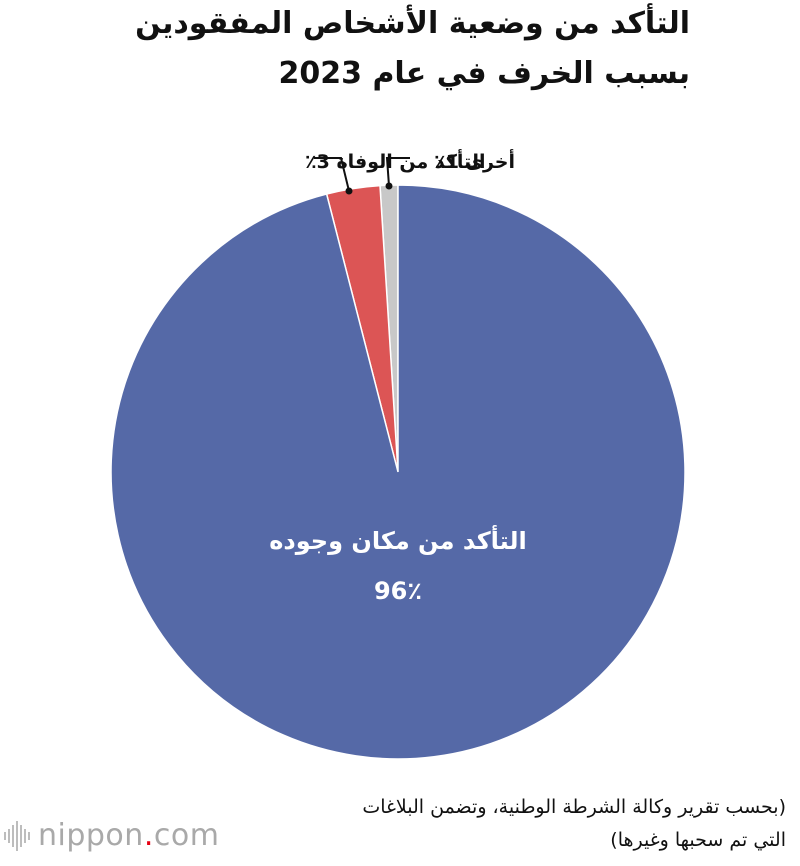 Image resolution: width=800 pixels, height=866 pixels. Describe the element at coordinates (397, 172) in the screenshot. I see `leader-line-other` at that location.